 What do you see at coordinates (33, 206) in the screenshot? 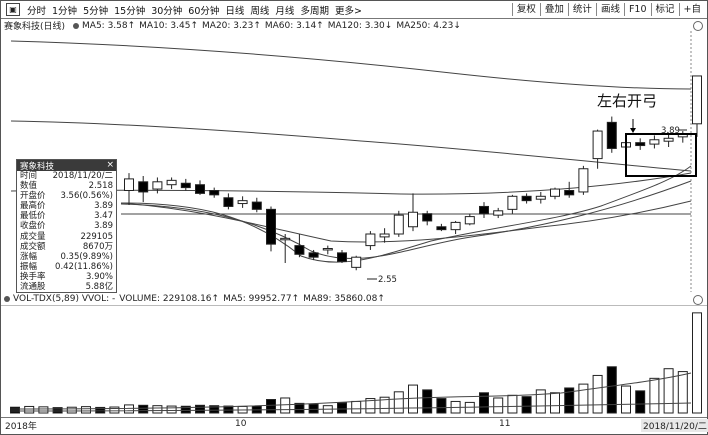
I see `info-row-label: 最高价` at bounding box center [33, 206].